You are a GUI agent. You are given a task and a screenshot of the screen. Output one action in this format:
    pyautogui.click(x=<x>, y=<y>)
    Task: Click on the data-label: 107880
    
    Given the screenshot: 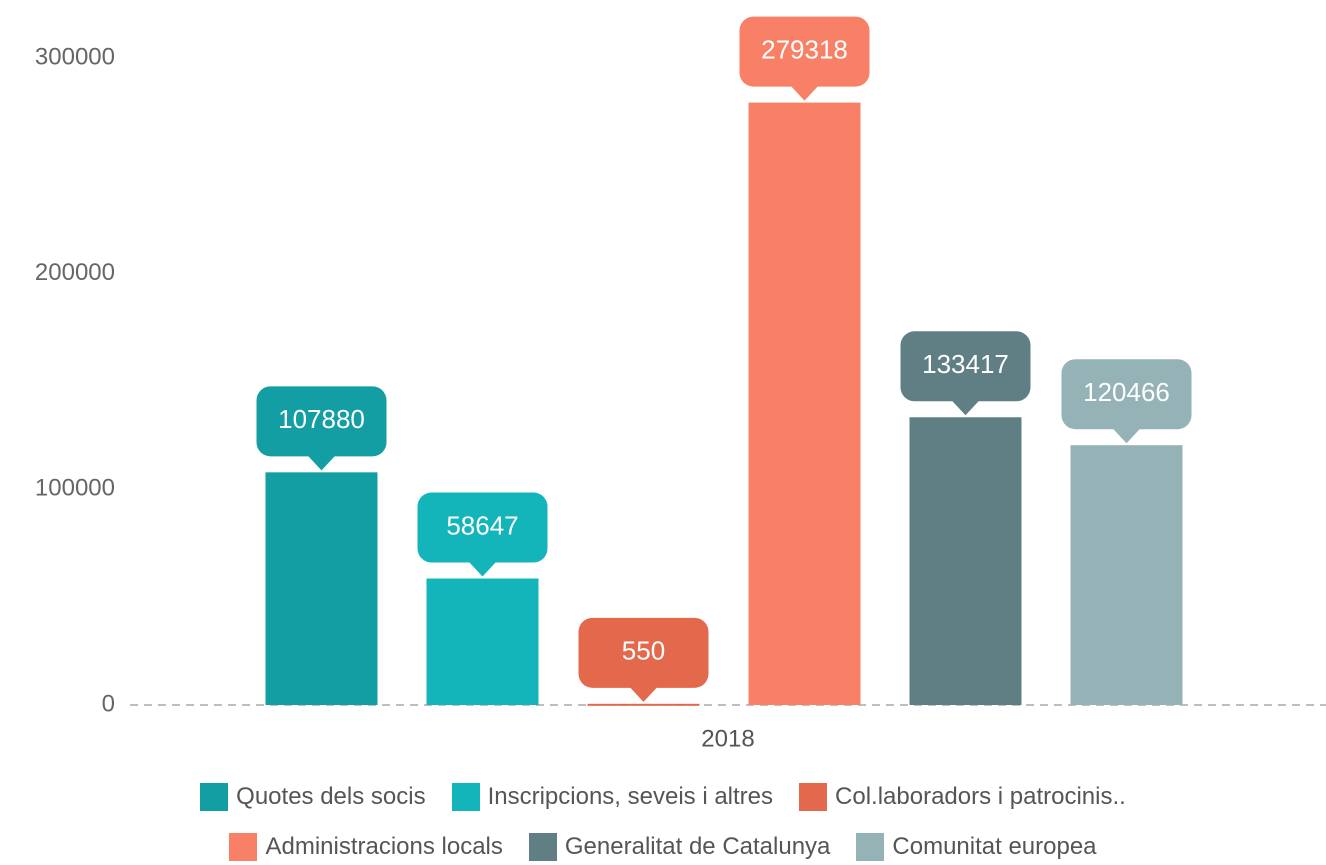 What is the action you would take?
    pyautogui.click(x=321, y=419)
    